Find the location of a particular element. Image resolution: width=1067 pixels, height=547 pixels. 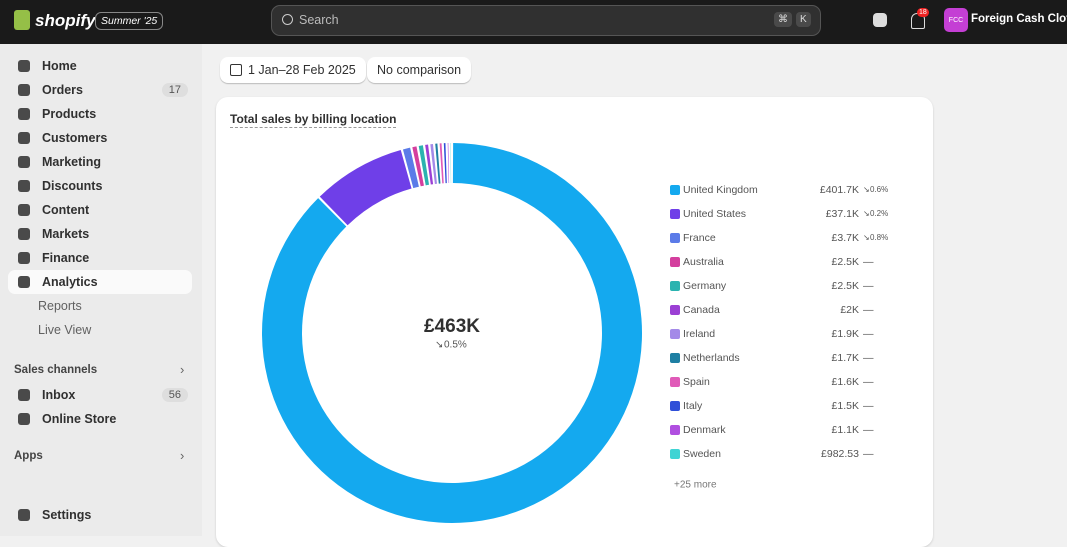

nav-item: Finance is located at coordinates (100, 258).